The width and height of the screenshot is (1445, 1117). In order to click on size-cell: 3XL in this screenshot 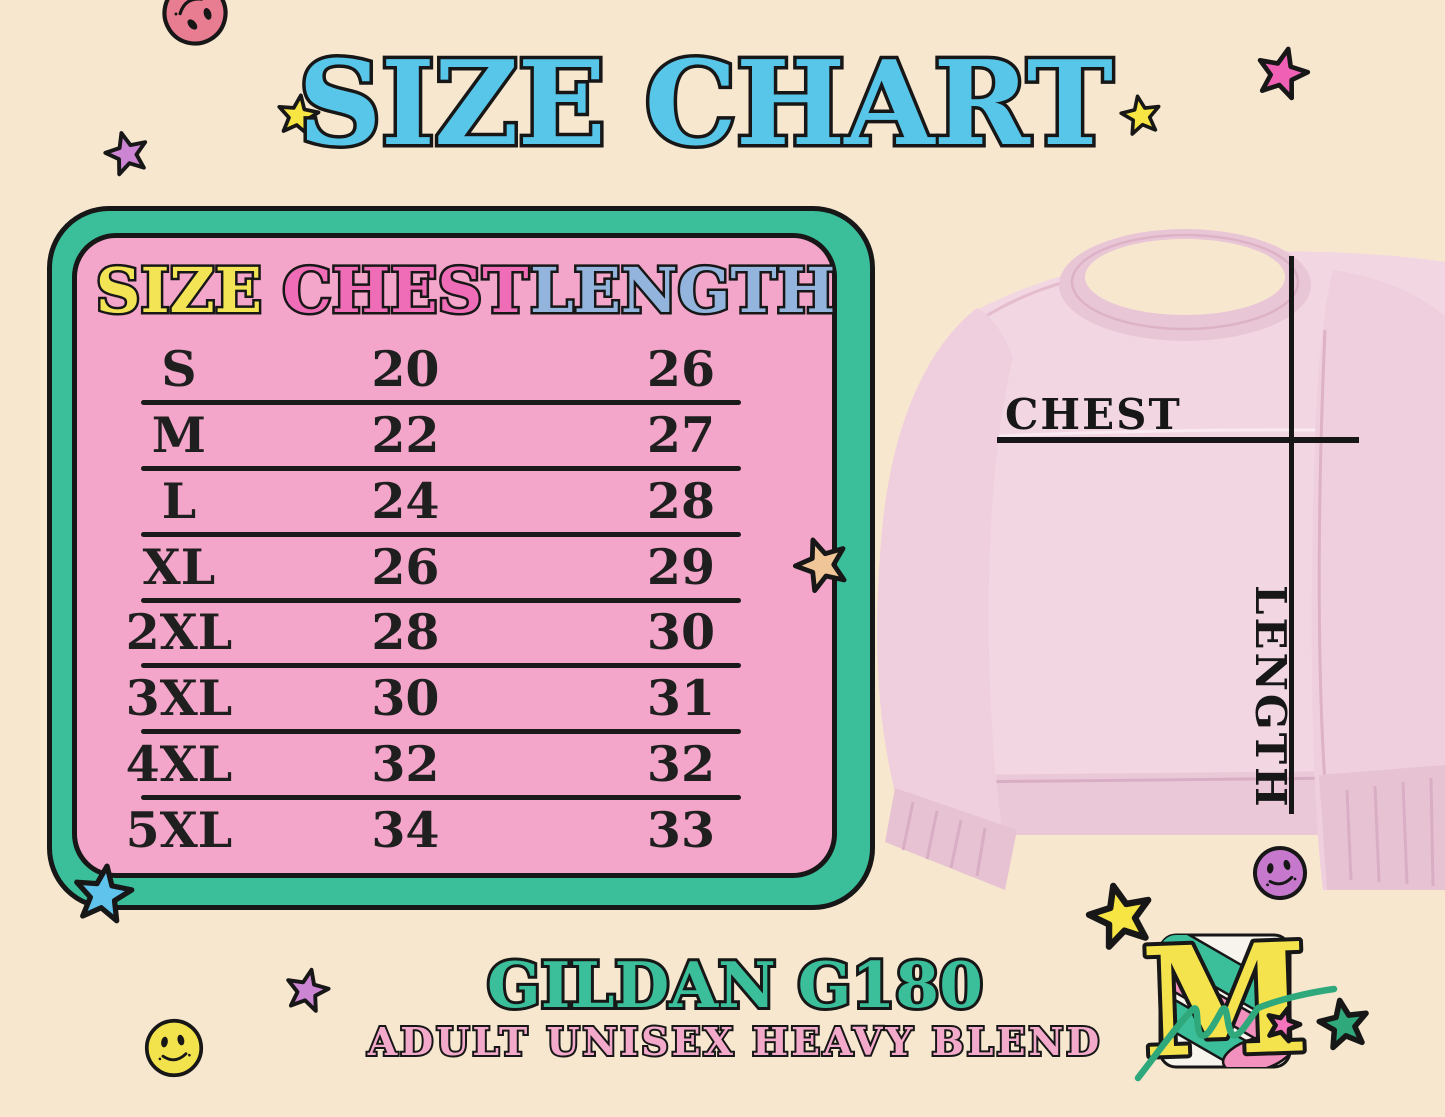, I will do `click(179, 698)`.